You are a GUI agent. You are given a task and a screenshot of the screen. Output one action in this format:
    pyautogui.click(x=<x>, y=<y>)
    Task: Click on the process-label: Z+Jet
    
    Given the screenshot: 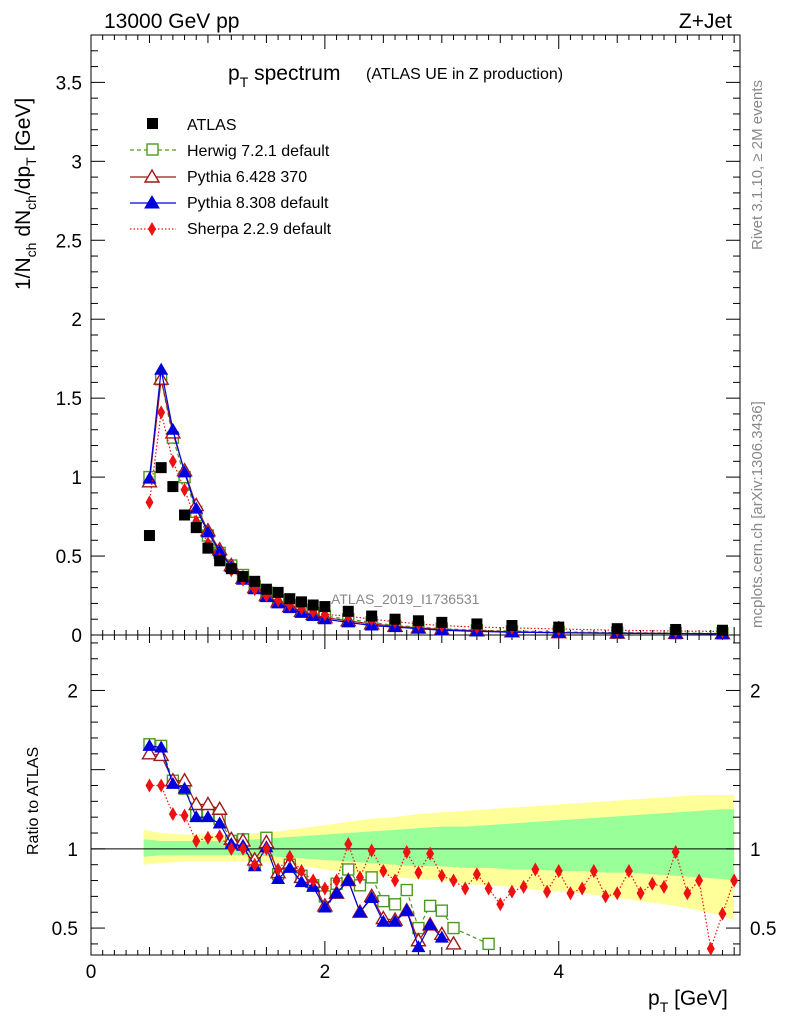 What is the action you would take?
    pyautogui.click(x=705, y=21)
    